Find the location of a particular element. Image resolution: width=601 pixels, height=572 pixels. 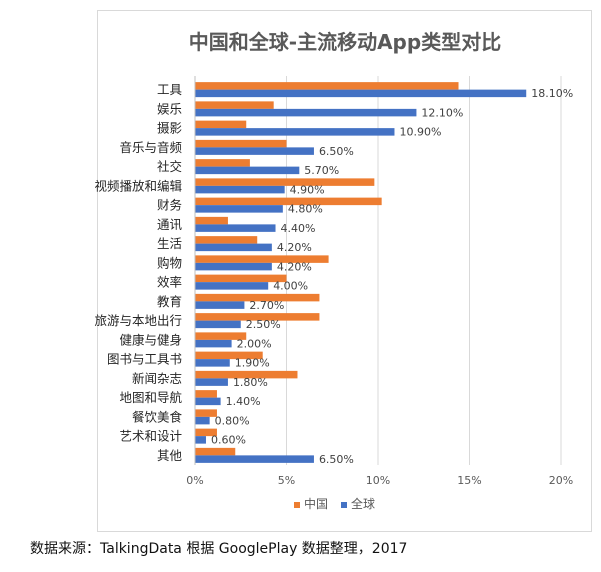

data-label-global: 4.00% is located at coordinates (290, 286).